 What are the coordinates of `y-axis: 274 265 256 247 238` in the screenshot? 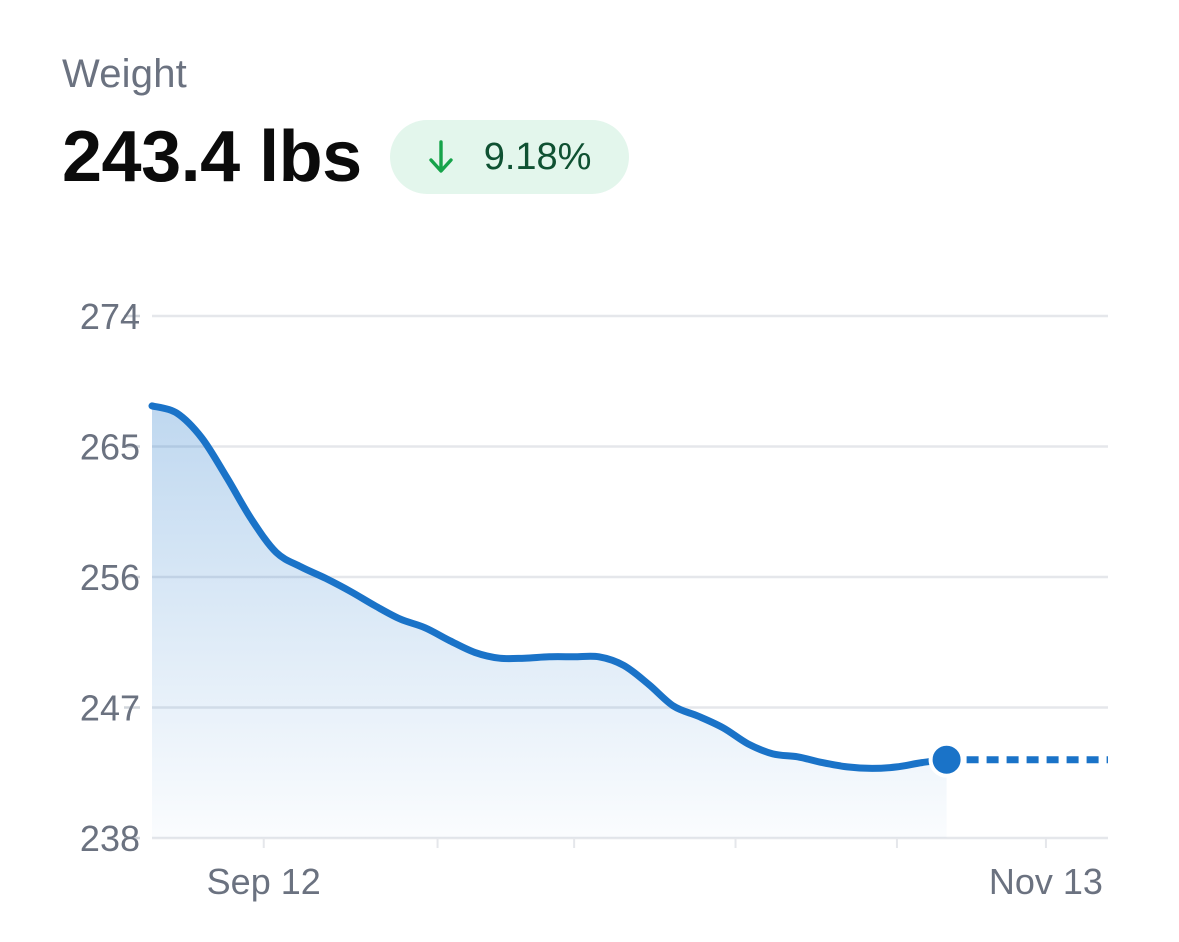 It's located at (110, 577).